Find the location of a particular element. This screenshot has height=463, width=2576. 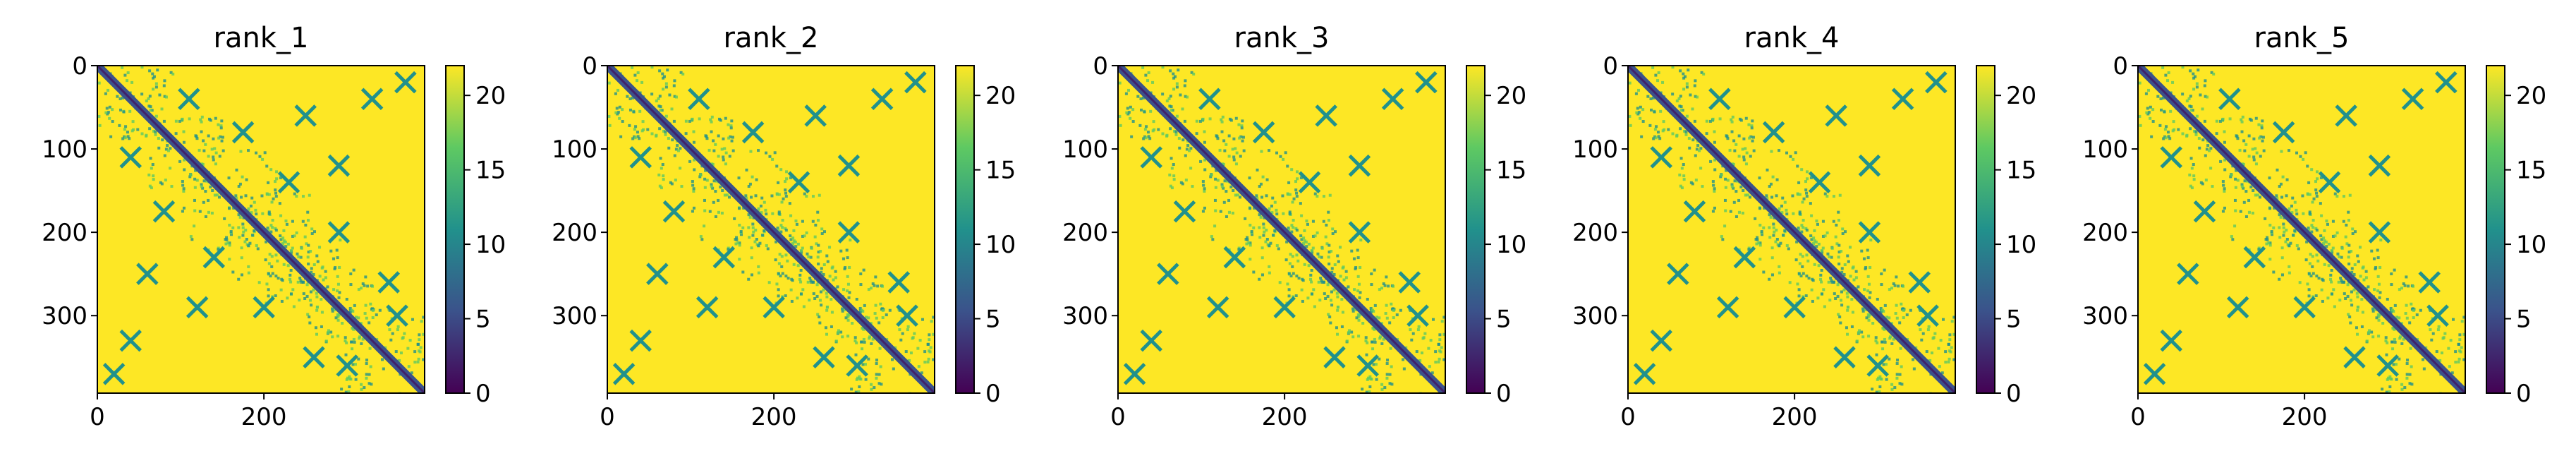

panel-title: rank_3 is located at coordinates (1282, 38).